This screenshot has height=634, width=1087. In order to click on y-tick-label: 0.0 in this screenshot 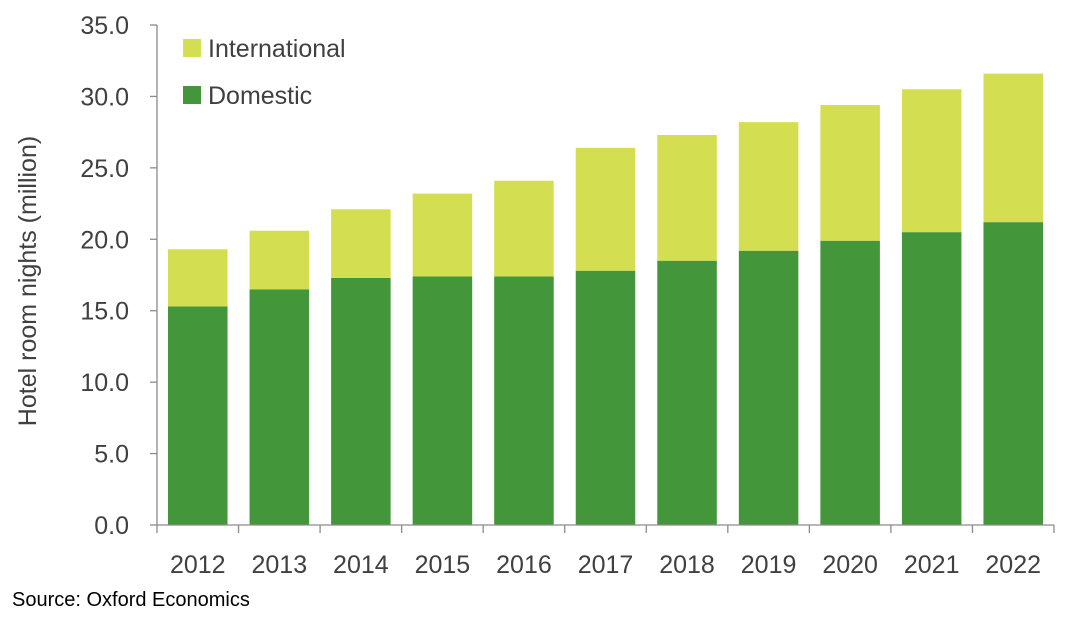, I will do `click(111, 526)`.